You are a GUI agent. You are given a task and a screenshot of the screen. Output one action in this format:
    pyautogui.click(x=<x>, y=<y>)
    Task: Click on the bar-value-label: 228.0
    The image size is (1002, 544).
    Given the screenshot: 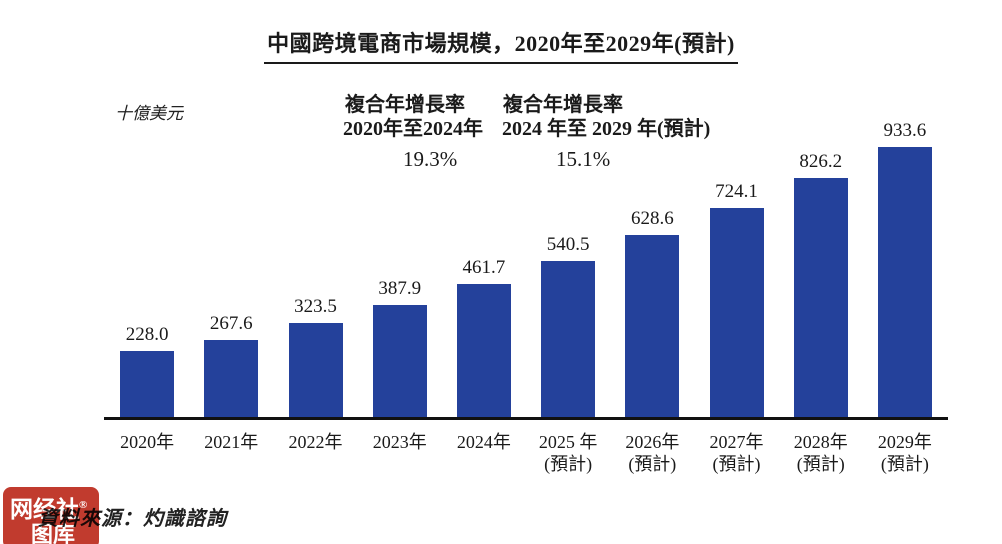 What is the action you would take?
    pyautogui.click(x=147, y=335)
    